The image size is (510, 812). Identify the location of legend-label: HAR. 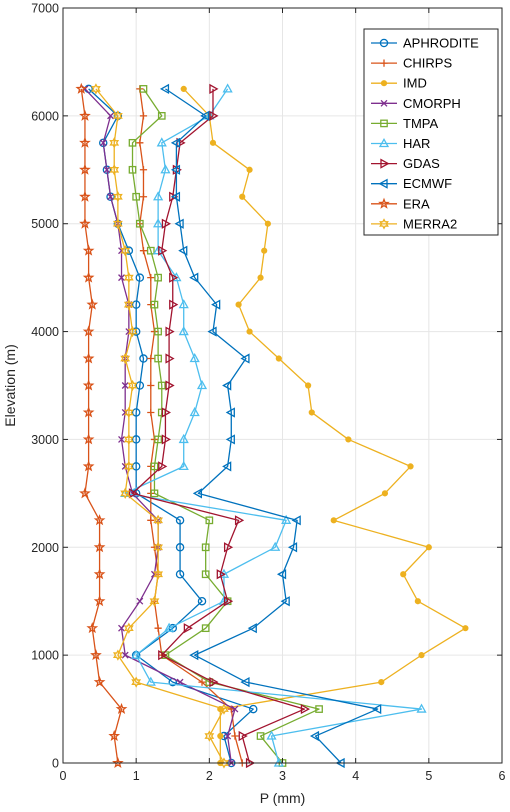
(416, 143).